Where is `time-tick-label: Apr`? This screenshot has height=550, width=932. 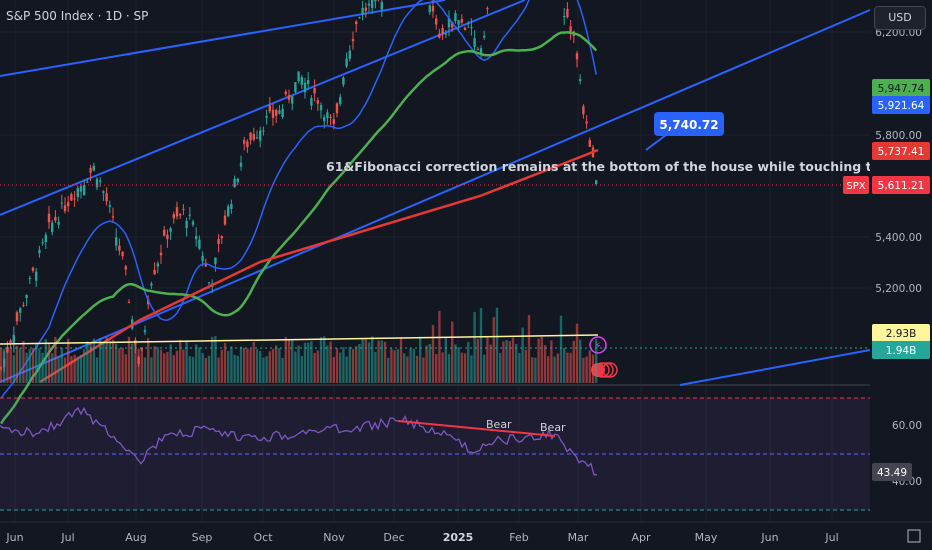 time-tick-label: Apr is located at coordinates (641, 537).